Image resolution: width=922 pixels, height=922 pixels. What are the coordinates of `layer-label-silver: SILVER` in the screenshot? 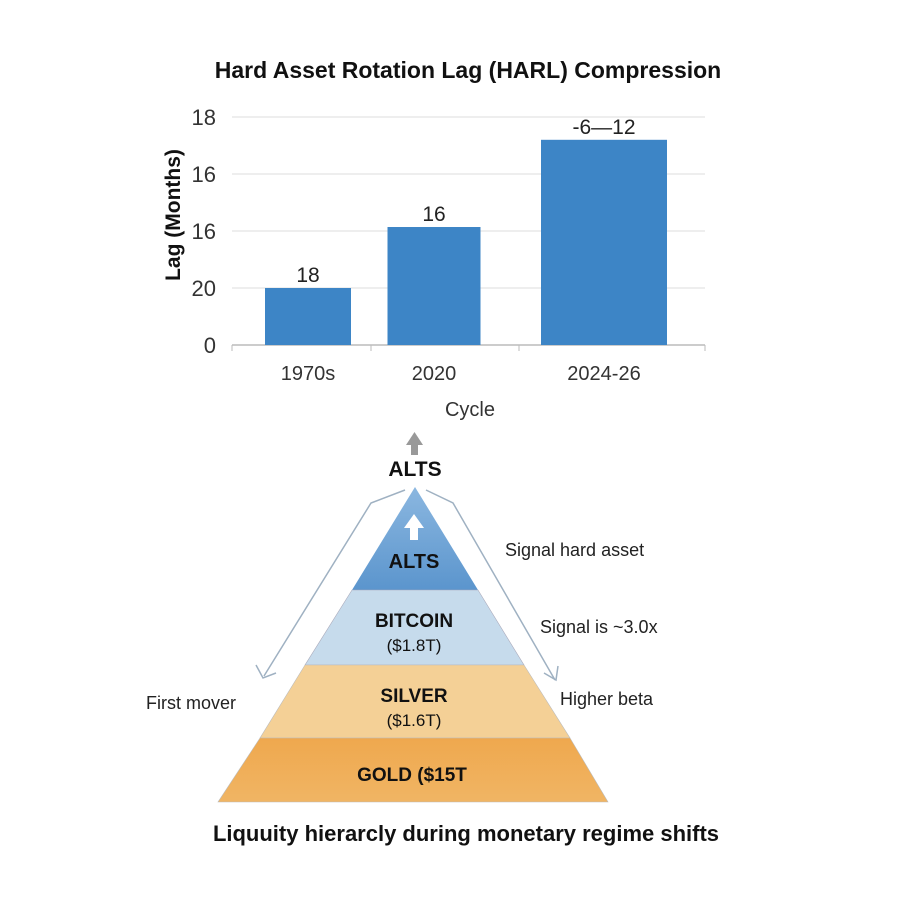 It's located at (413, 696).